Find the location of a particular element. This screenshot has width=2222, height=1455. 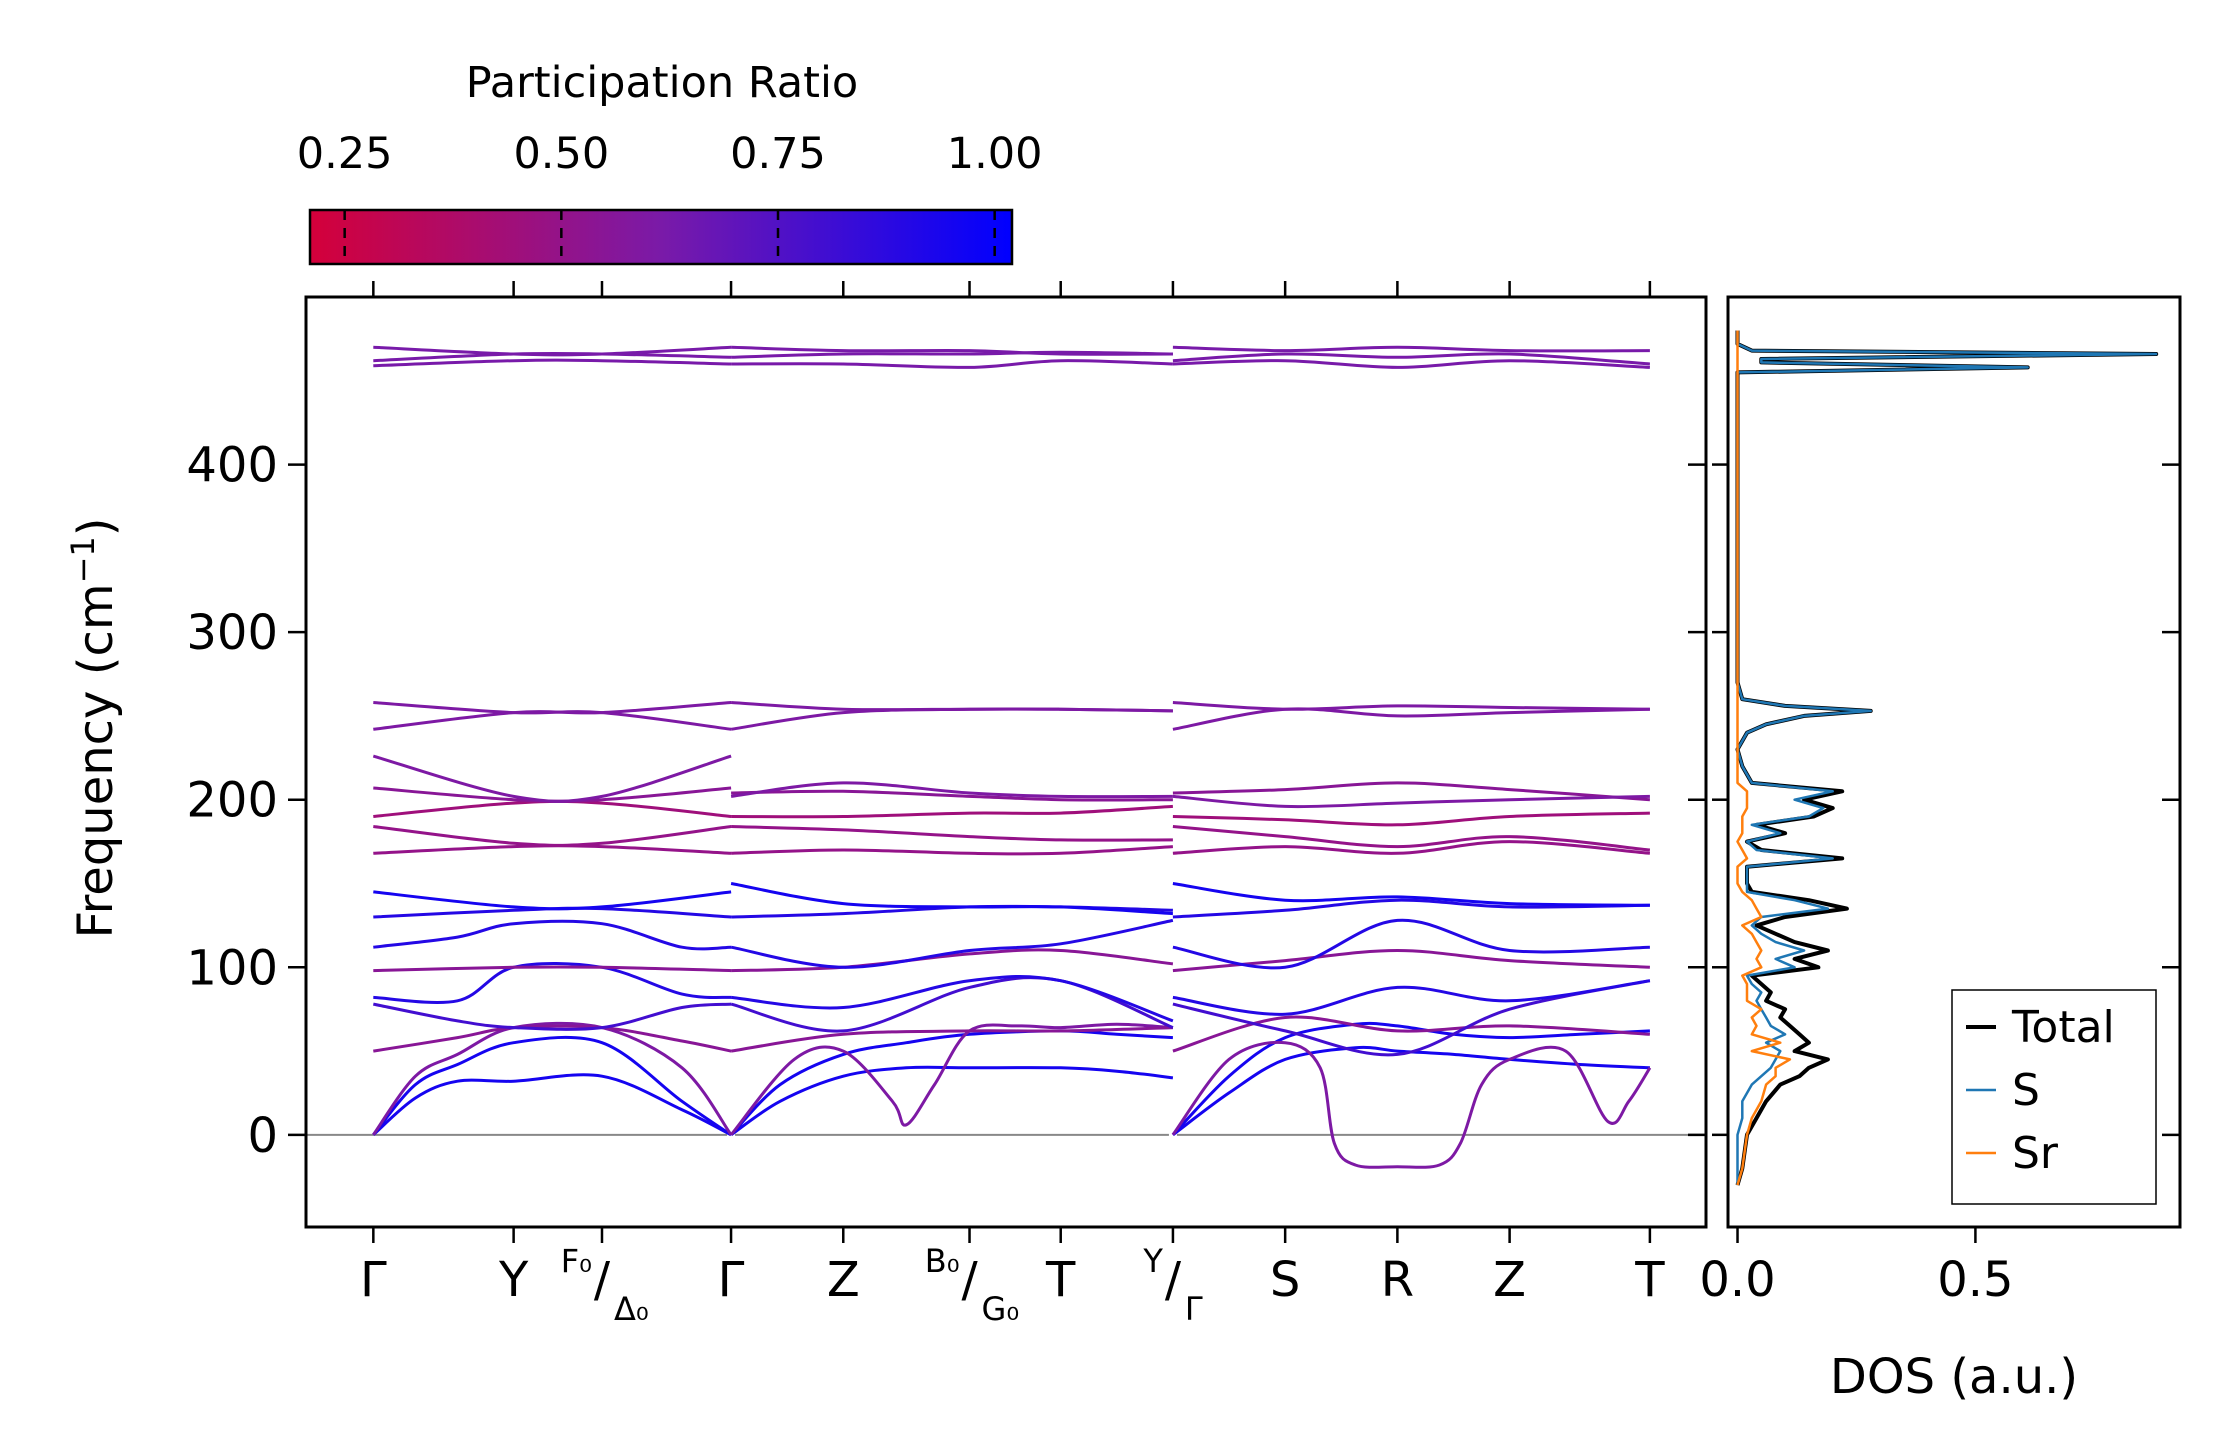

kpoint-label-sup: F₀ is located at coordinates (576, 1261).